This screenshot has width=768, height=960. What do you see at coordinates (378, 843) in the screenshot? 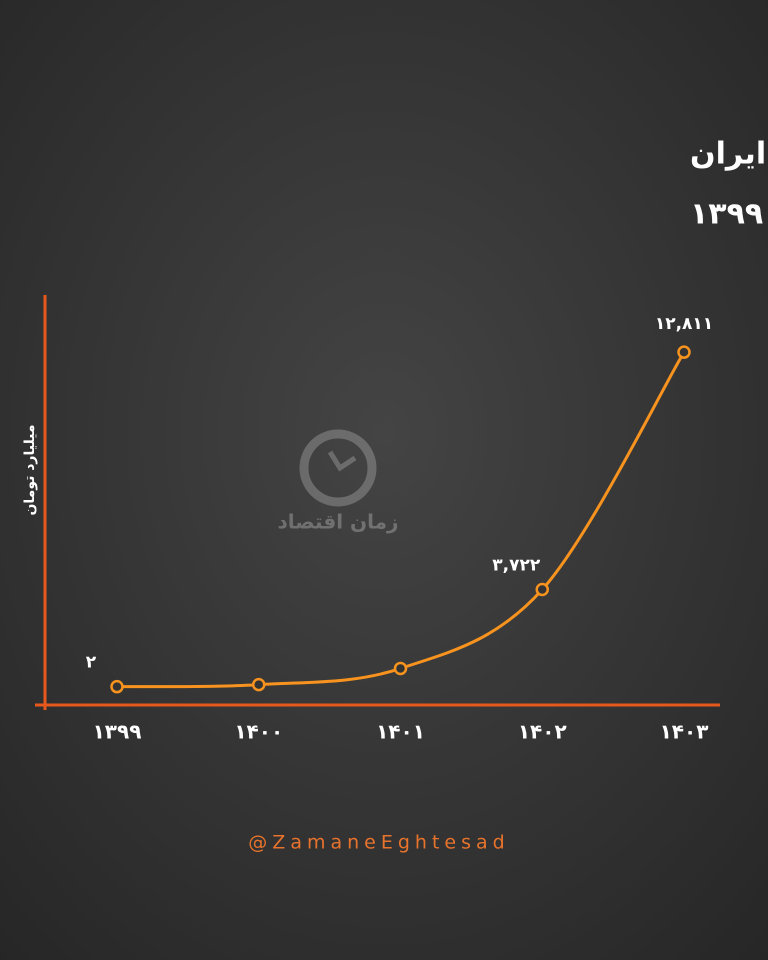
I see `footer-handle: @ZamaneEghtesad` at bounding box center [378, 843].